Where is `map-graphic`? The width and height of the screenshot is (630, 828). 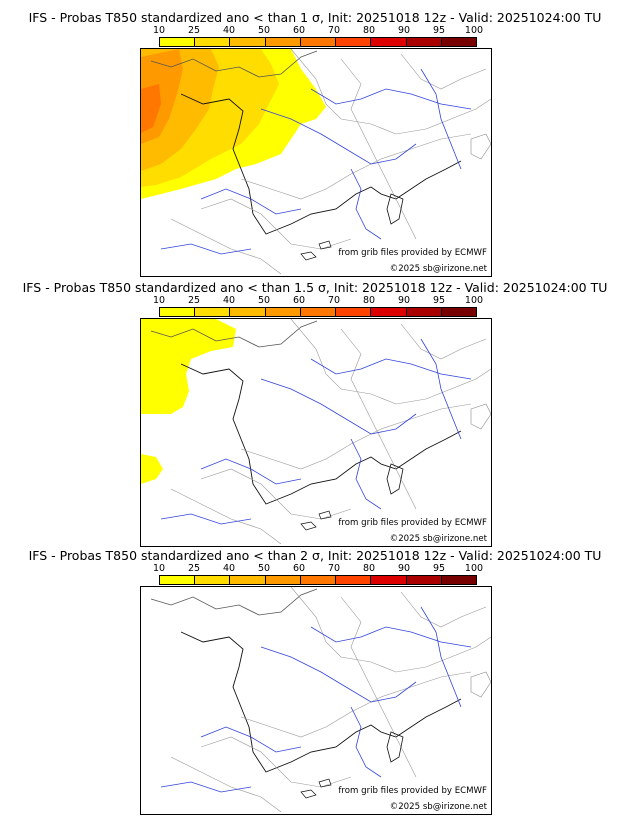 map-graphic is located at coordinates (320, 700).